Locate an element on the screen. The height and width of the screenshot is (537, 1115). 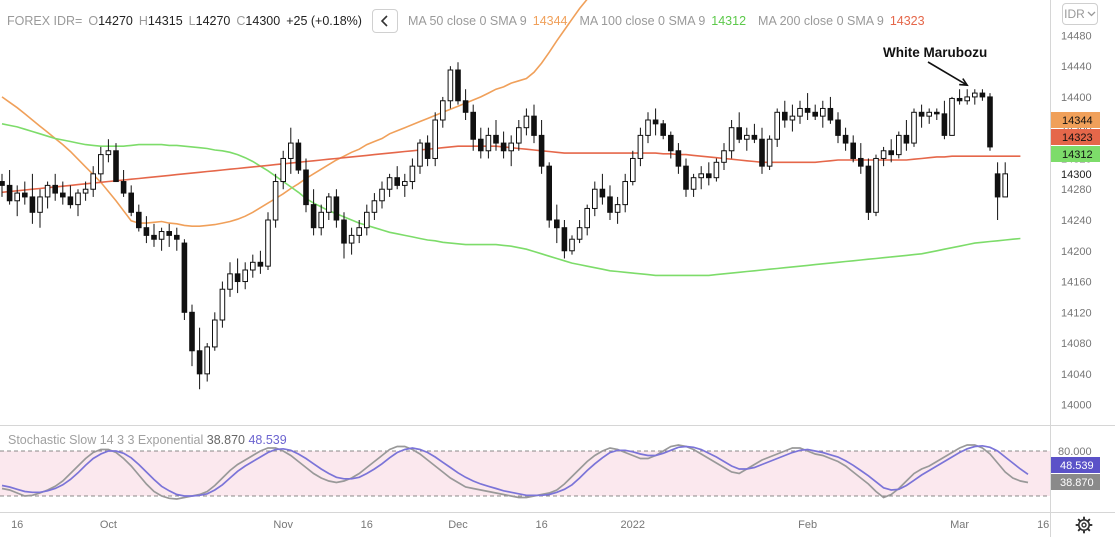
time-tick-label: Mar is located at coordinates (959, 525).